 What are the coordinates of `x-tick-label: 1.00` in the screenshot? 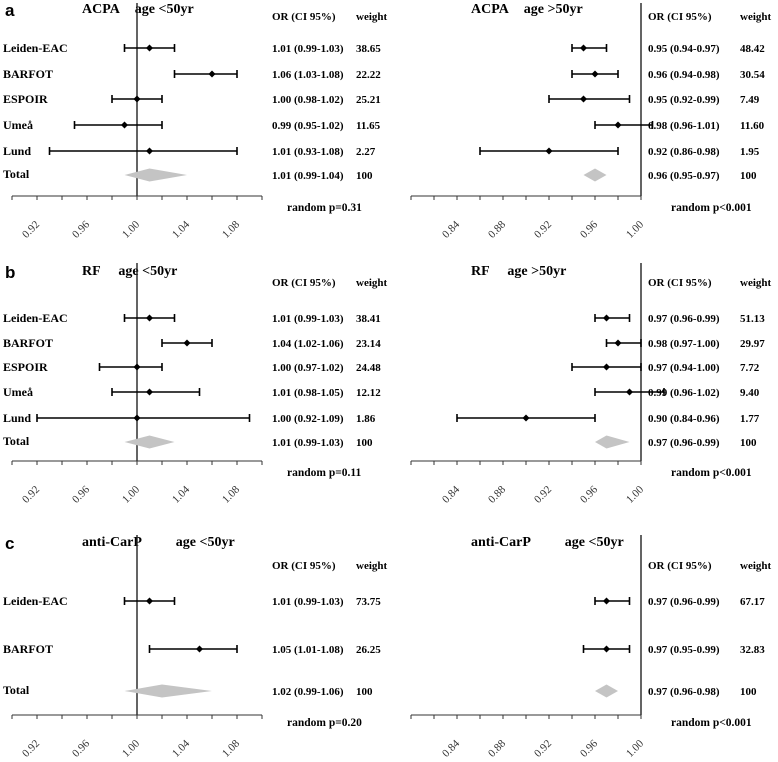 It's located at (635, 748).